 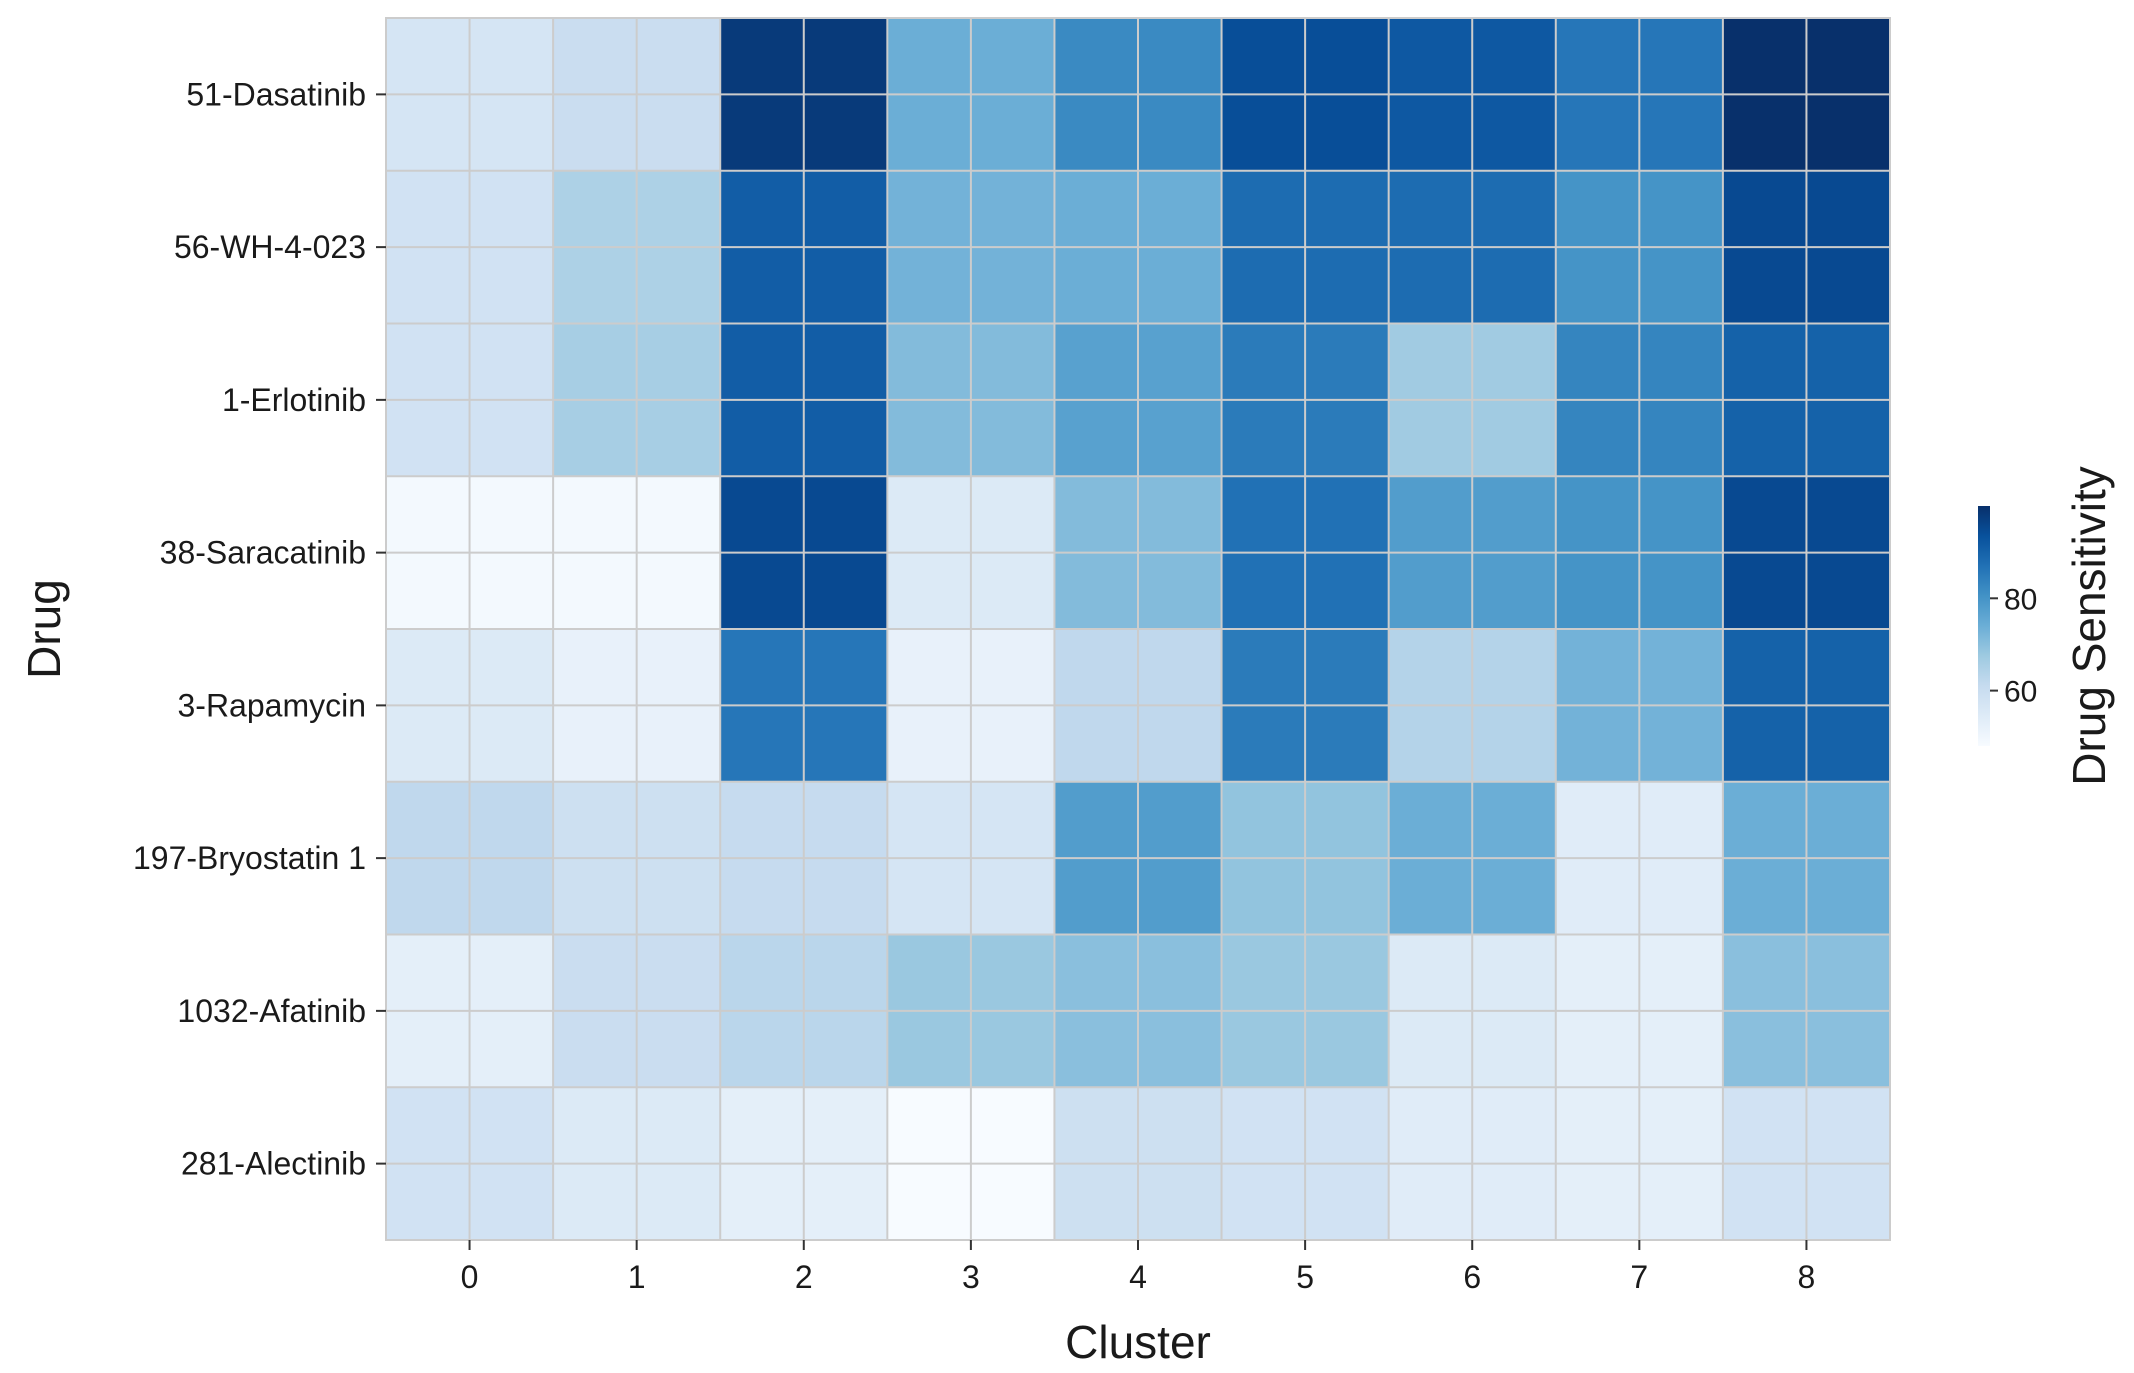 What do you see at coordinates (1138, 1277) in the screenshot?
I see `x-tick-label: 4` at bounding box center [1138, 1277].